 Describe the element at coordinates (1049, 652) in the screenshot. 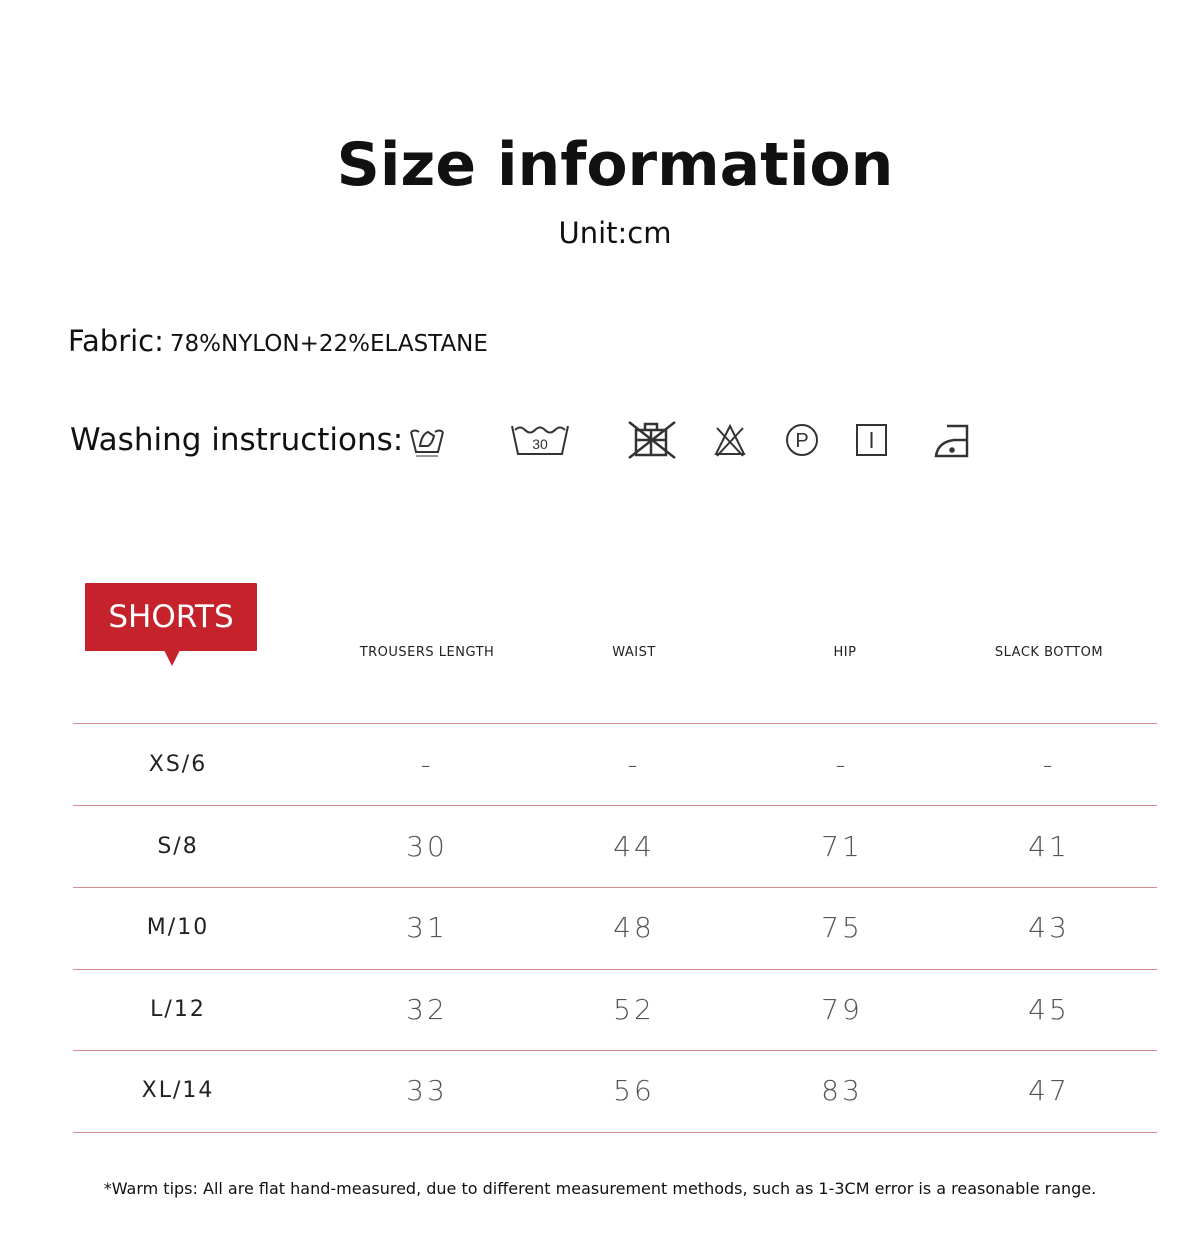

I see `header-slack-bottom: SLACK BOTTOM` at that location.